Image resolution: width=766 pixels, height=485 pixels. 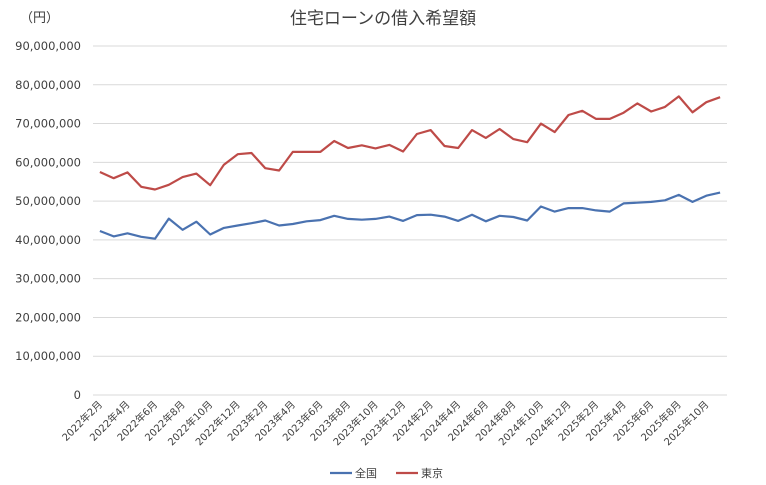 I want to click on chart-title: 住宅ローンの借入希望額, so click(x=383, y=19).